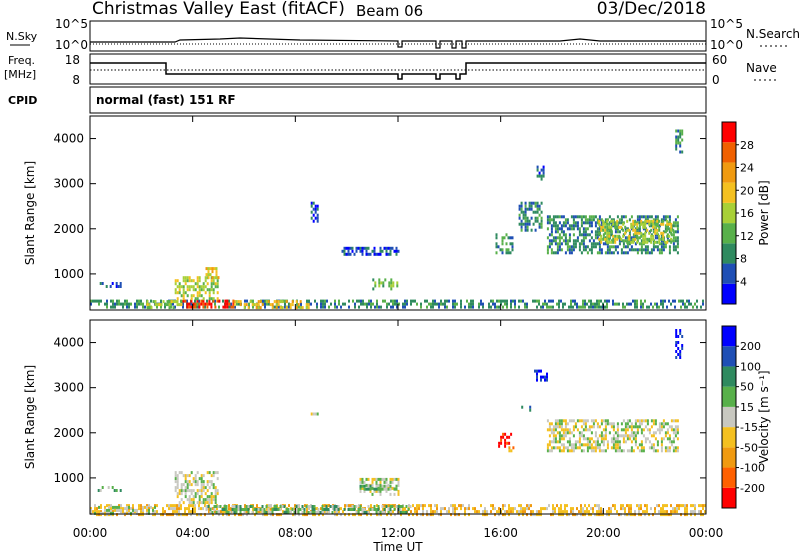  I want to click on power-region, so click(208, 304).